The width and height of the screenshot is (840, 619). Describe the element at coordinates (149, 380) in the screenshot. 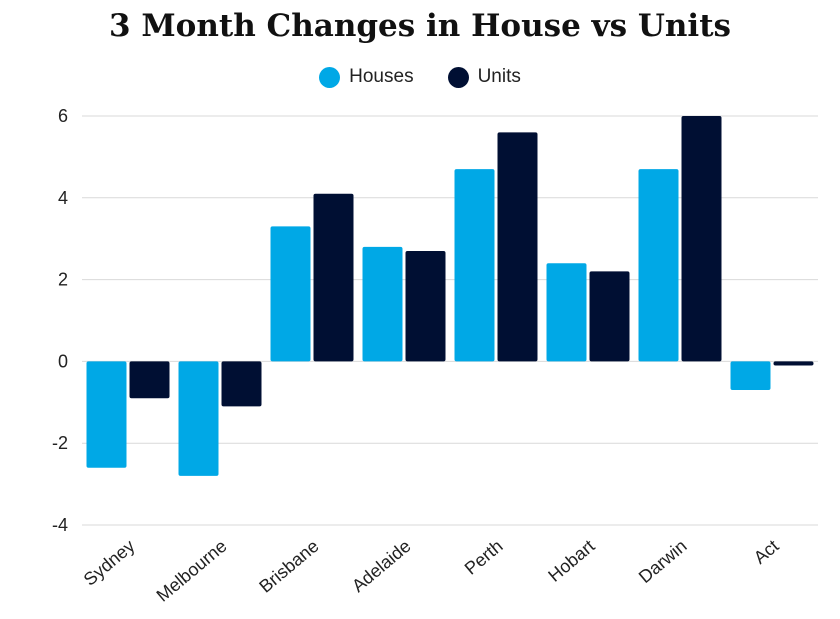

I see `bar-units-sydney` at that location.